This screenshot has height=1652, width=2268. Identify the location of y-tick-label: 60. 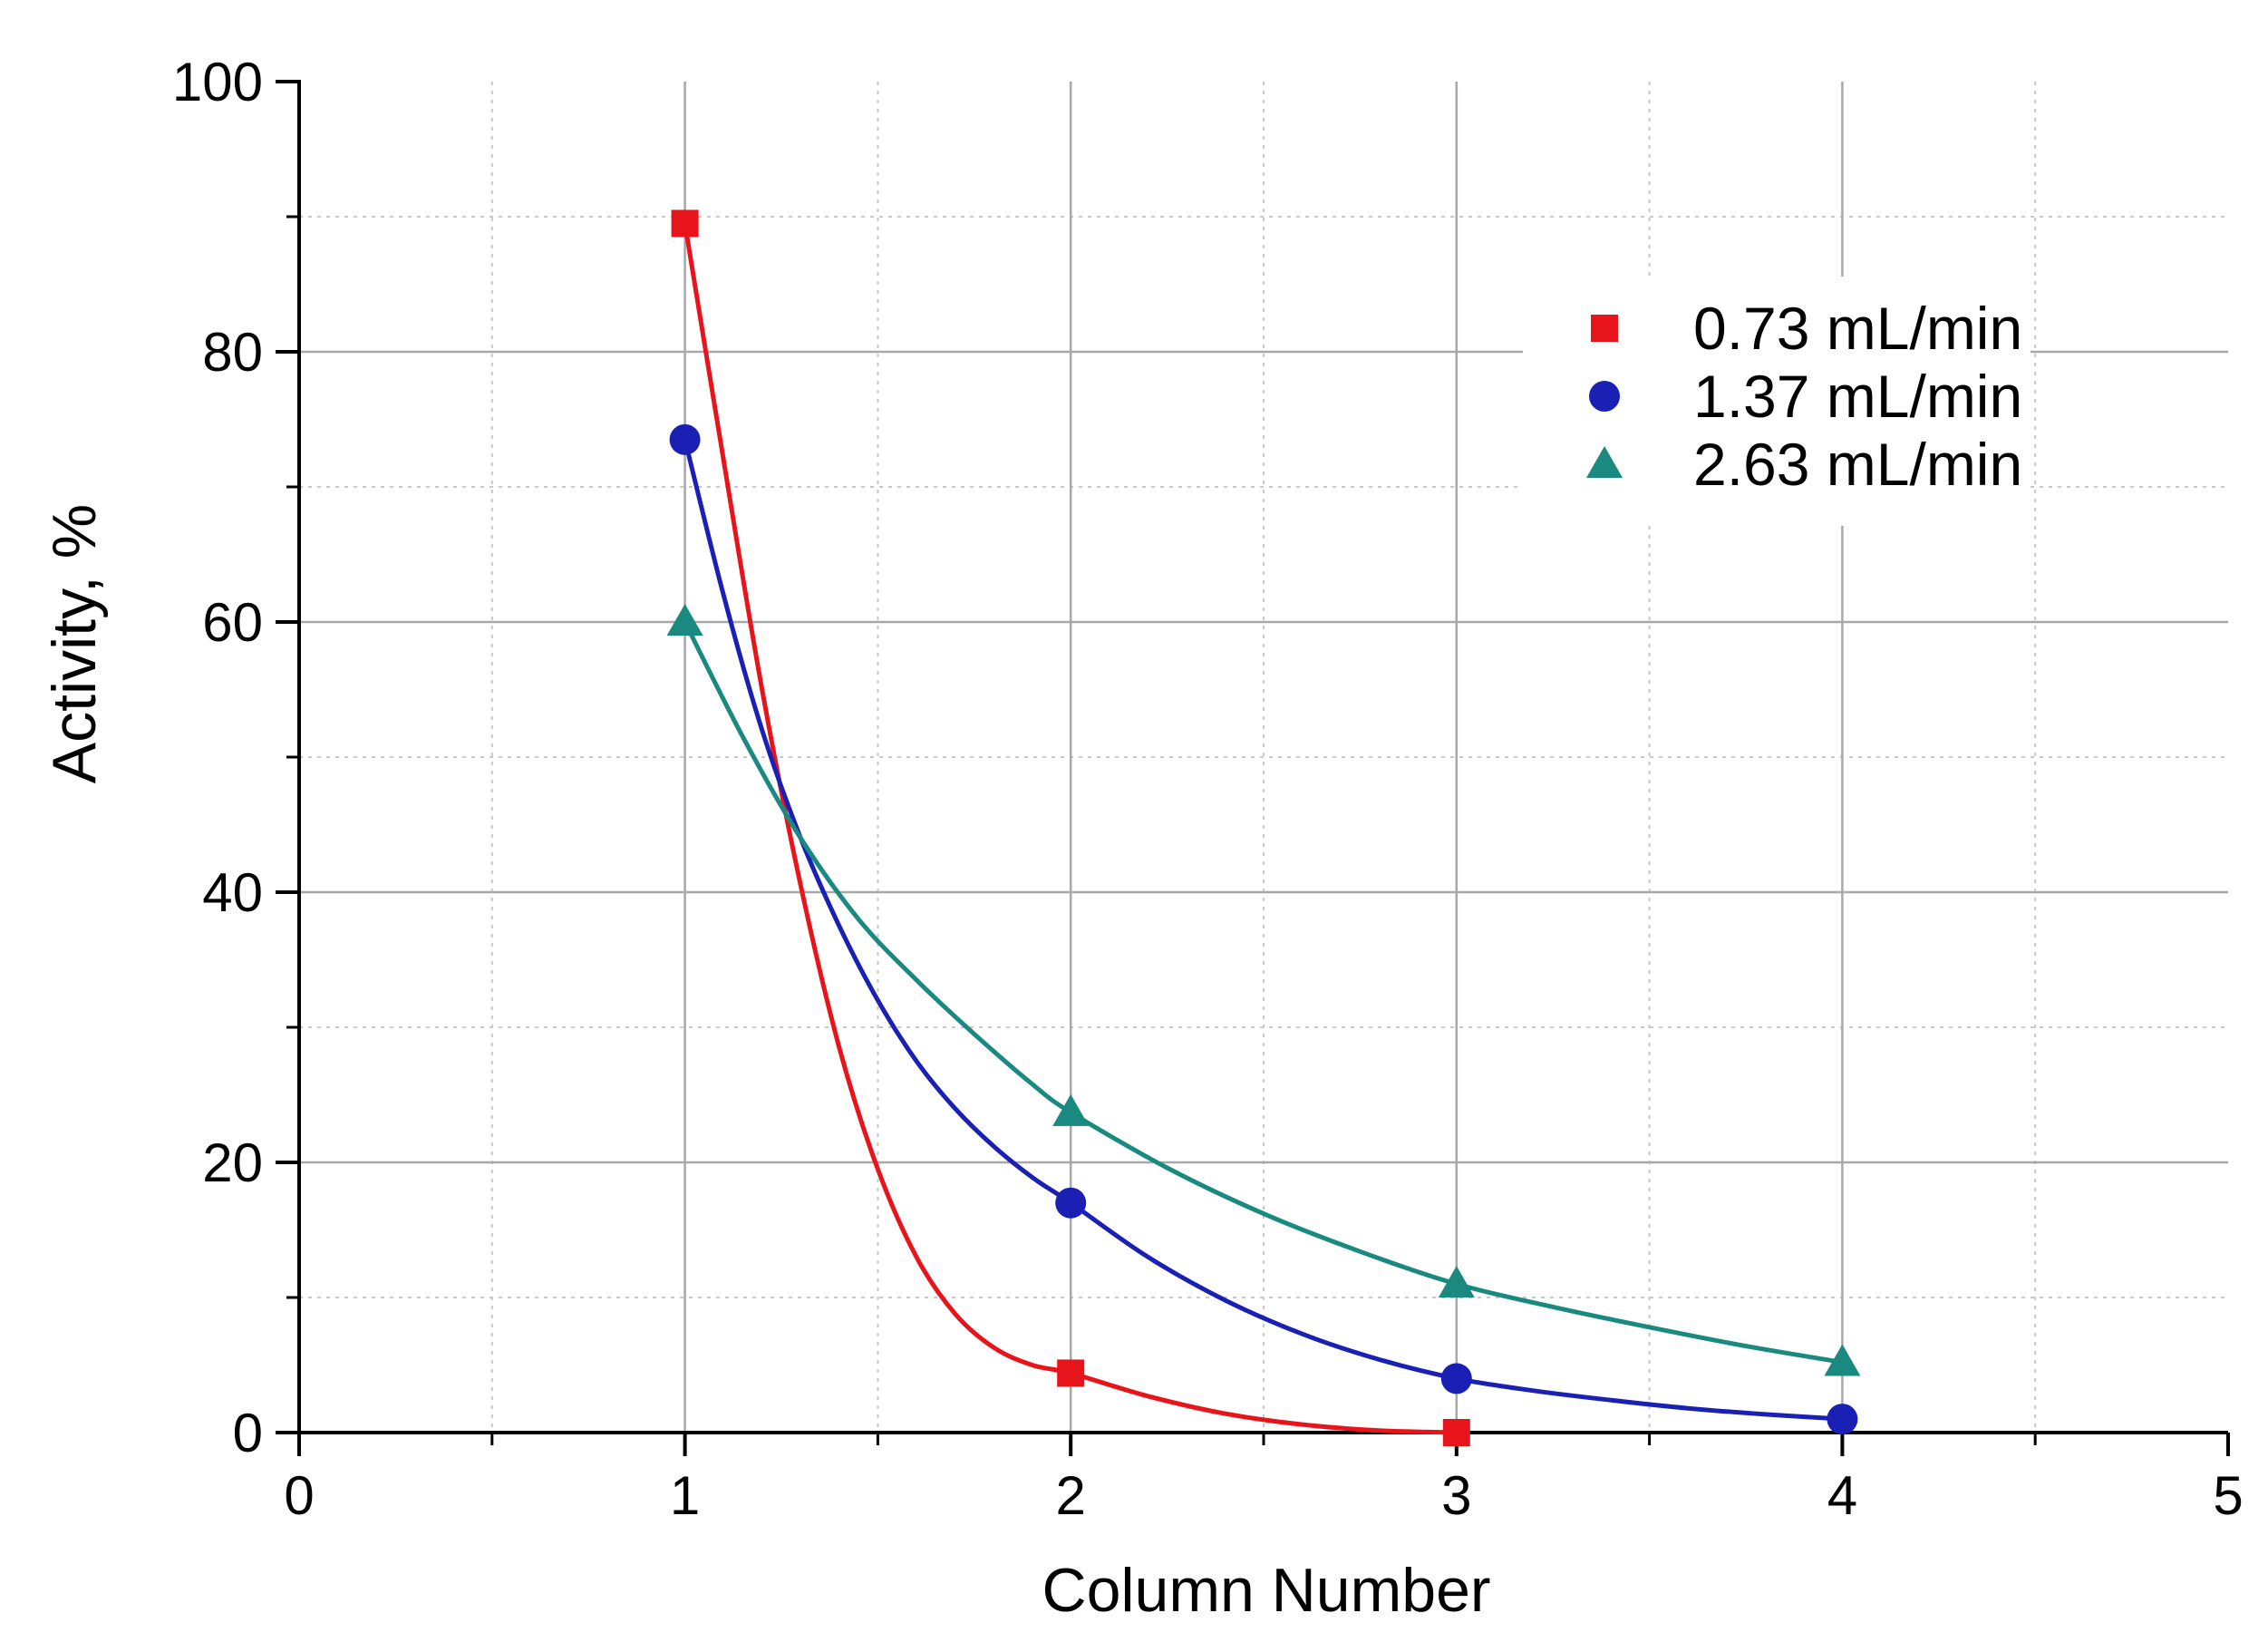
(232, 623).